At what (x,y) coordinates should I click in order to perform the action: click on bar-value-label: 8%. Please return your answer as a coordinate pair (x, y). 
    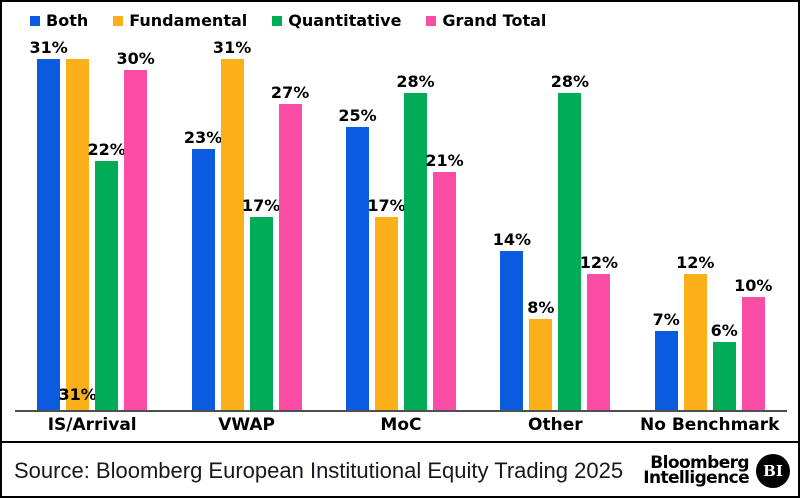
    Looking at the image, I should click on (541, 307).